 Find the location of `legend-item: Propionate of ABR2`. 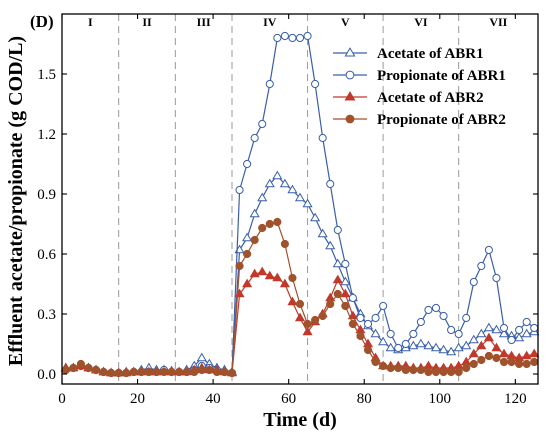

legend-item: Propionate of ABR2 is located at coordinates (419, 120).